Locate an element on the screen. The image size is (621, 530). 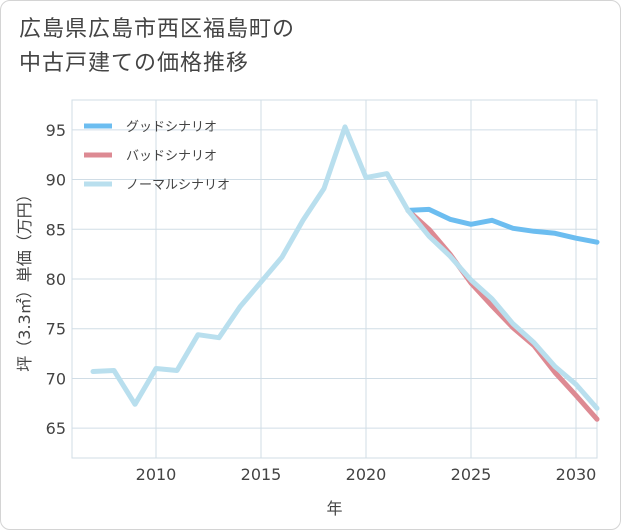
y-tick-label: 90 is located at coordinates (56, 180).